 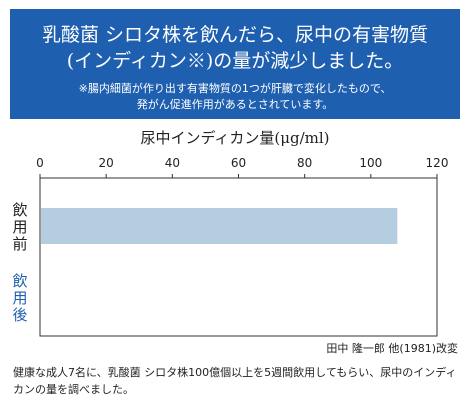 I want to click on chart-title: 尿中インディカン量(μg/ml), so click(x=235, y=138).